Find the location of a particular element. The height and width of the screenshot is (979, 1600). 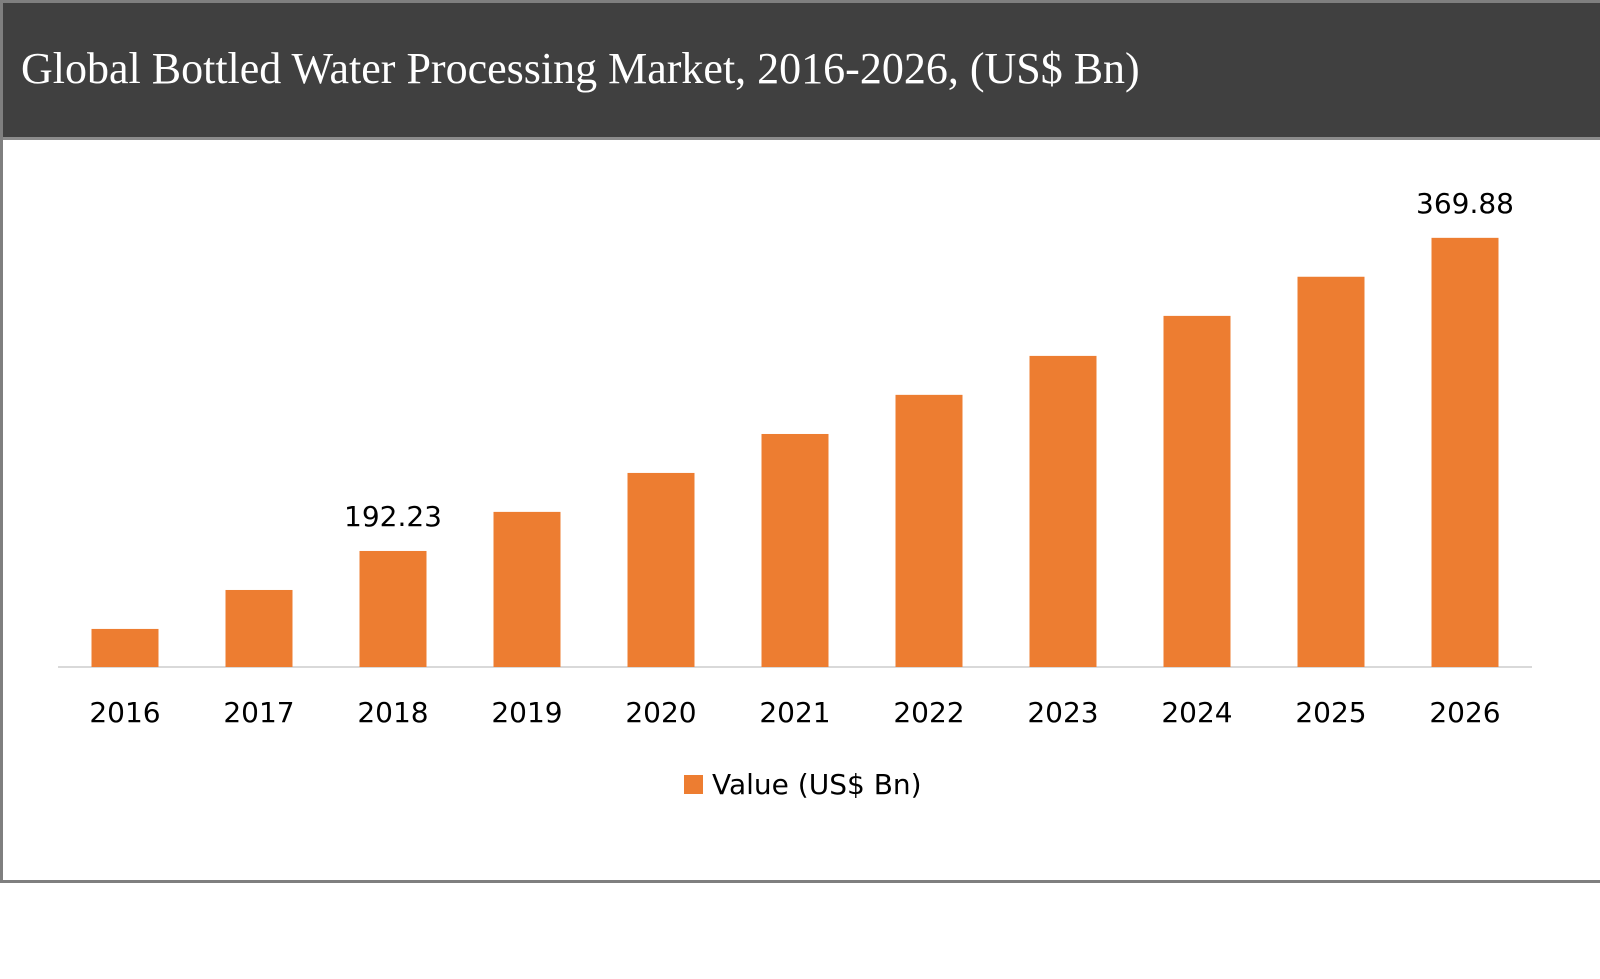

legend-label: Value (US$ Bn) is located at coordinates (817, 784).